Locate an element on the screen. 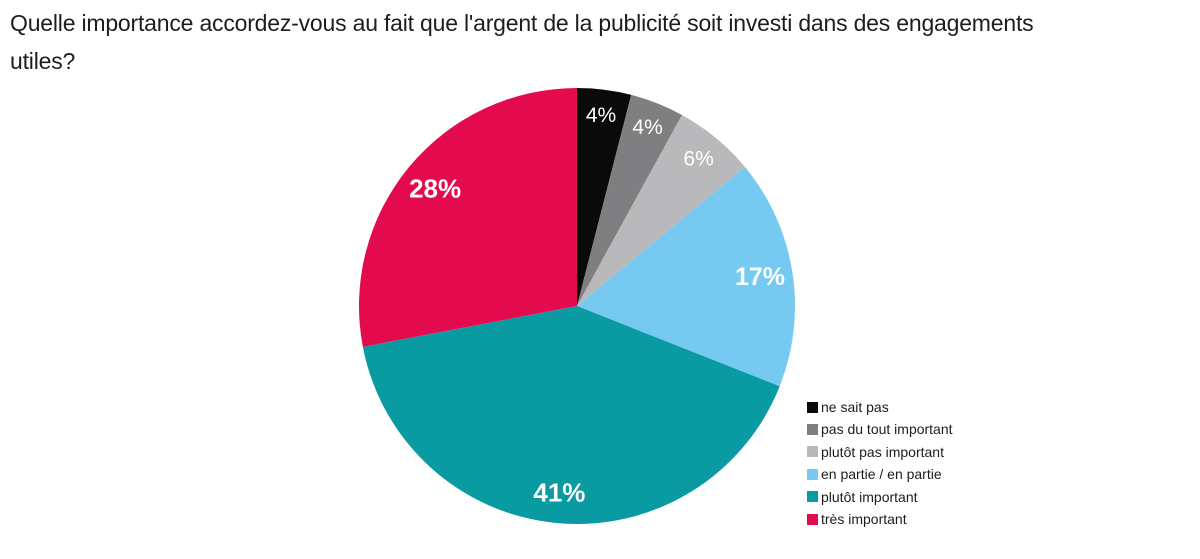 The width and height of the screenshot is (1200, 559). chart-question-title-line-2: utiles? is located at coordinates (43, 61).